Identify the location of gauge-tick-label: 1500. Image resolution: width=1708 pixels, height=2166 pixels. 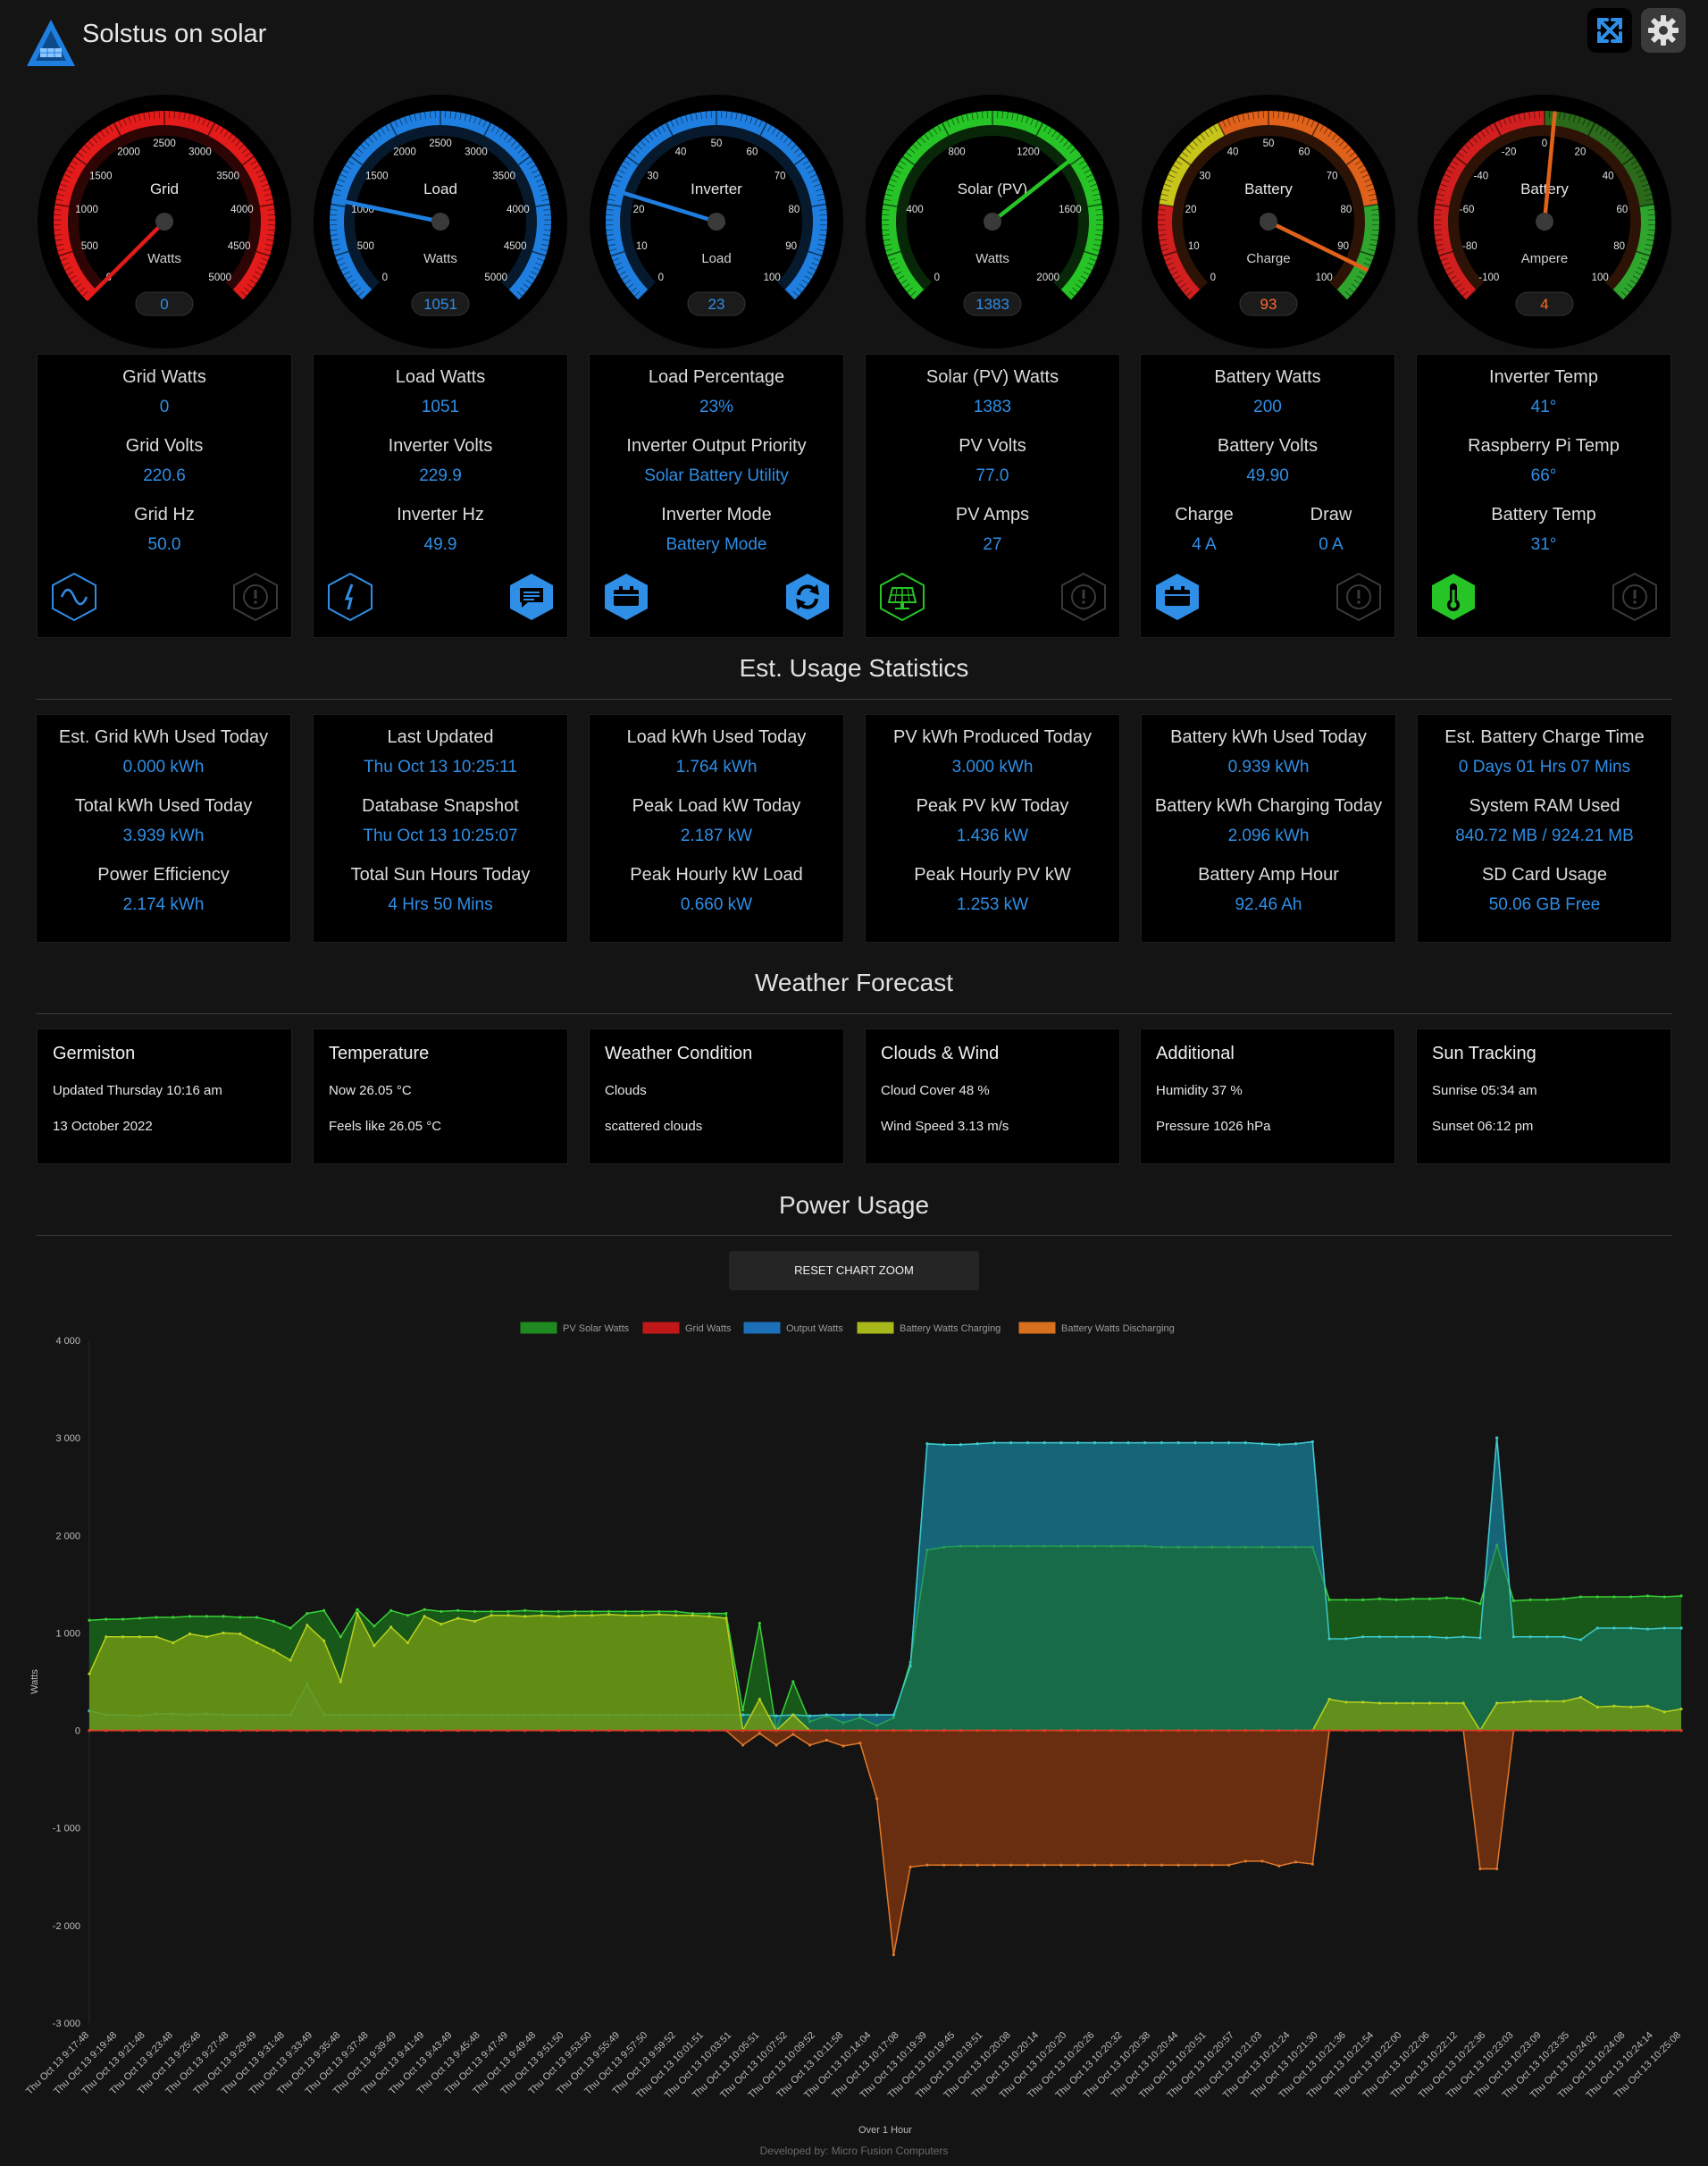
(101, 176).